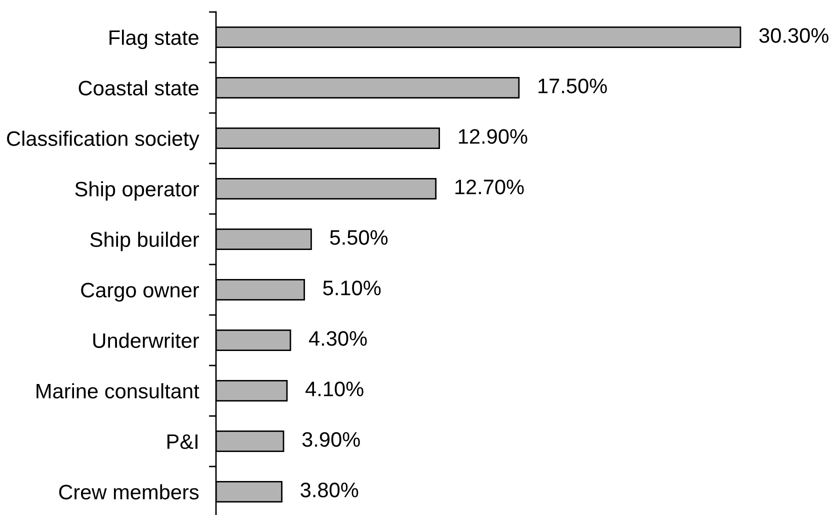  I want to click on data-label: 12.90%, so click(493, 136).